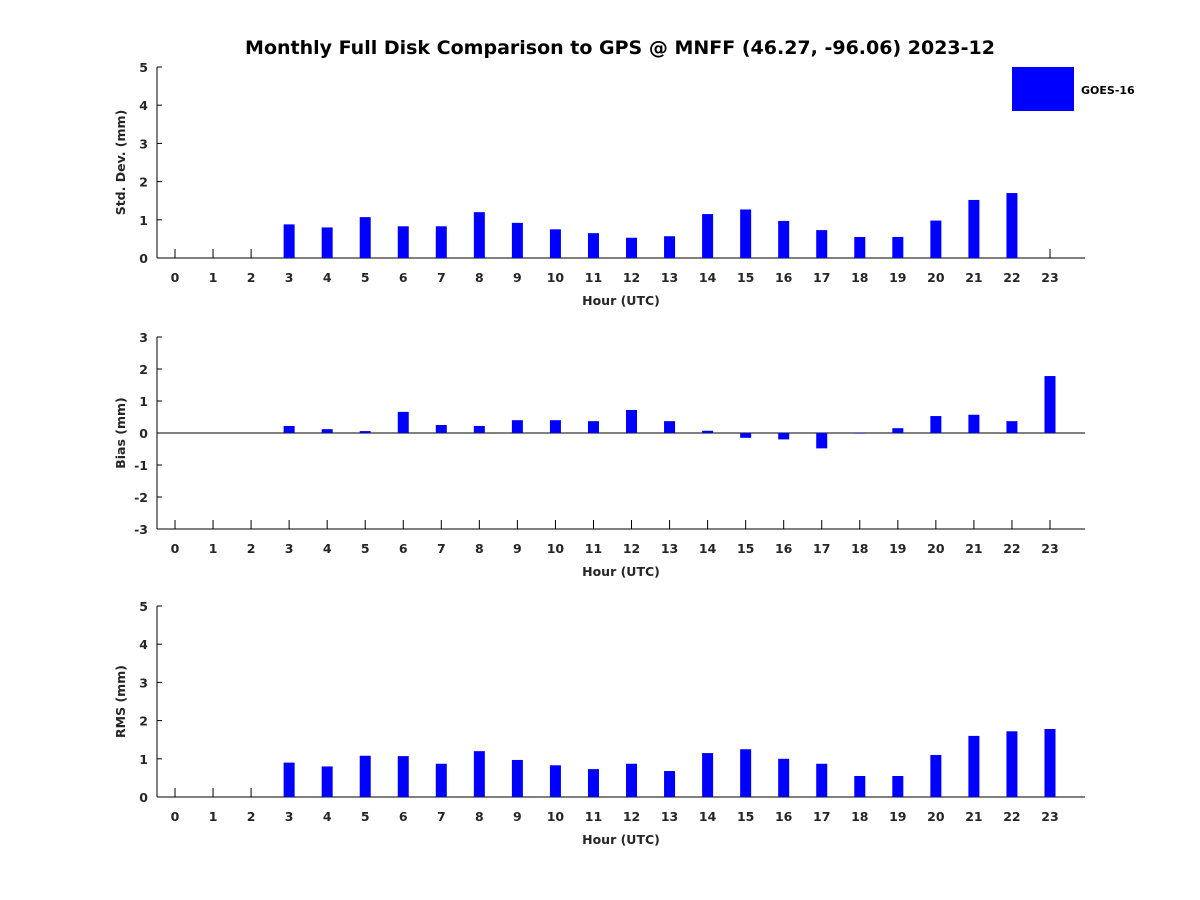 The image size is (1200, 900). Describe the element at coordinates (593, 548) in the screenshot. I see `x-tick-label: 11` at that location.